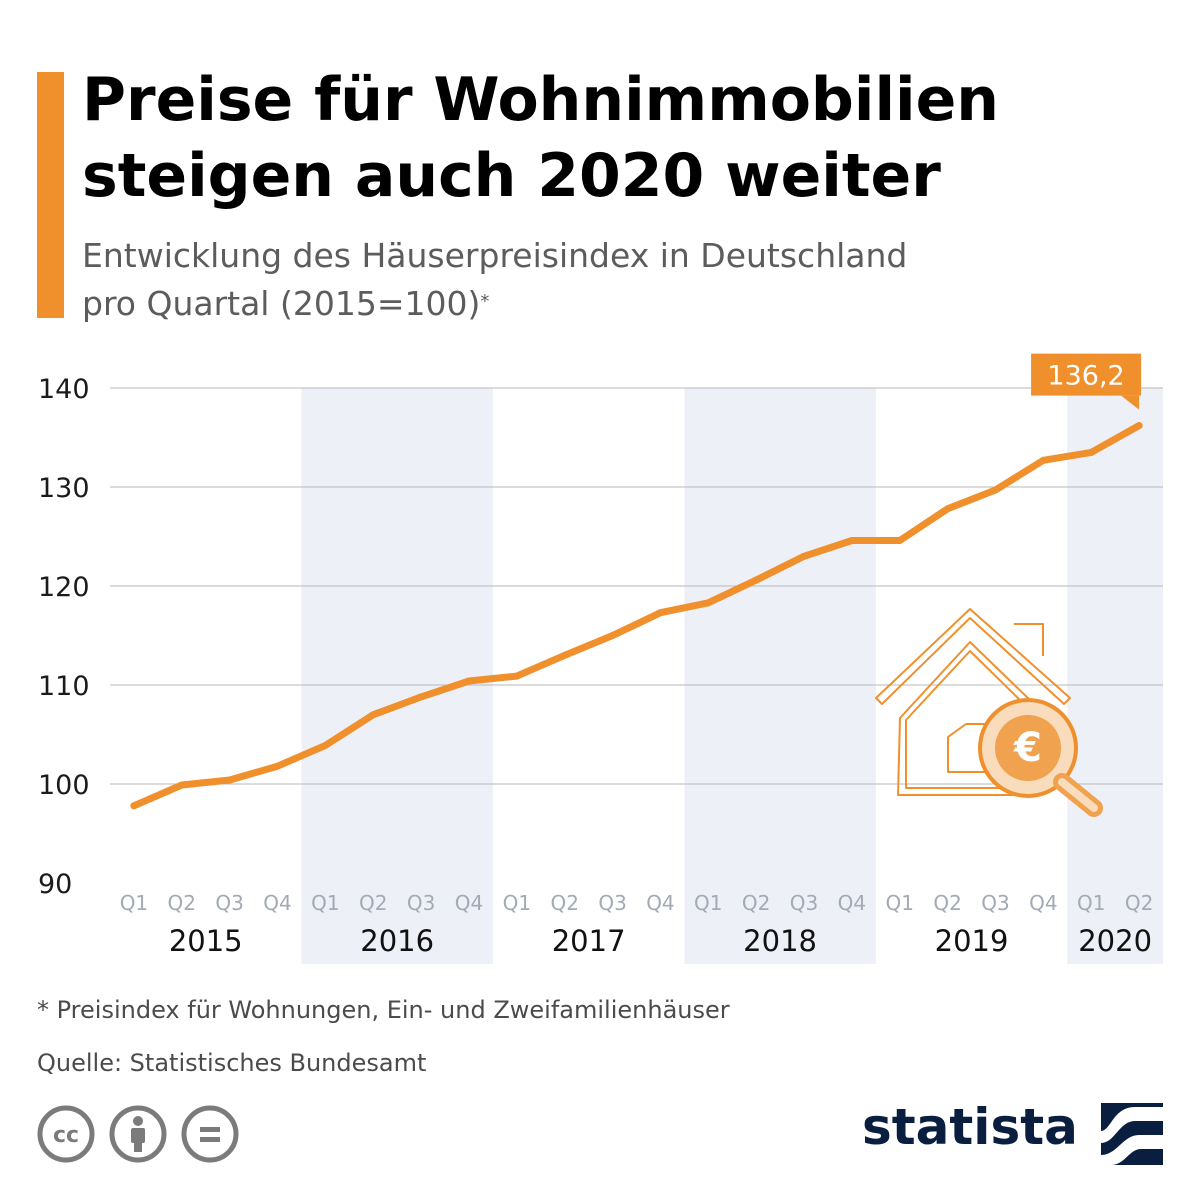 Image resolution: width=1200 pixels, height=1200 pixels. I want to click on subtitle-line-2: pro Quartal (2015=100)*, so click(622, 304).